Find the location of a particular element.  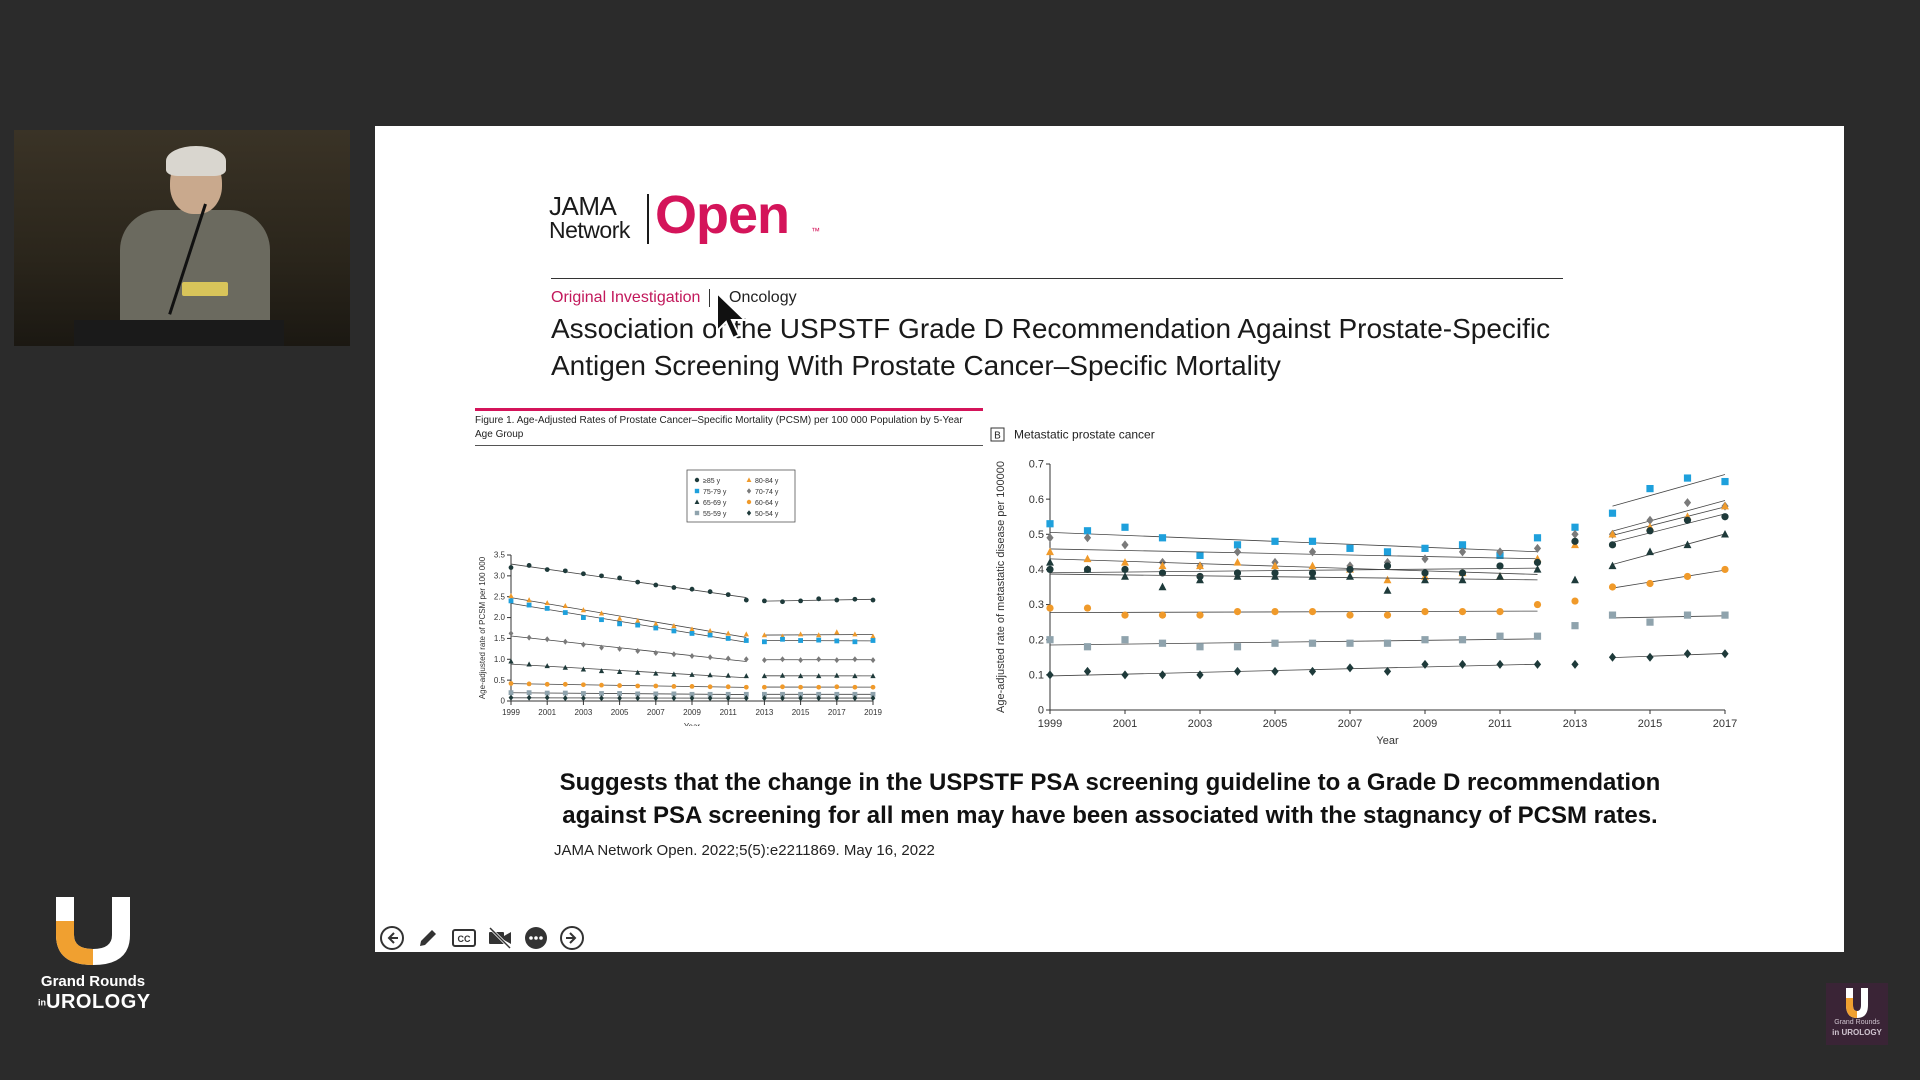

legend-marker is located at coordinates (749, 502).